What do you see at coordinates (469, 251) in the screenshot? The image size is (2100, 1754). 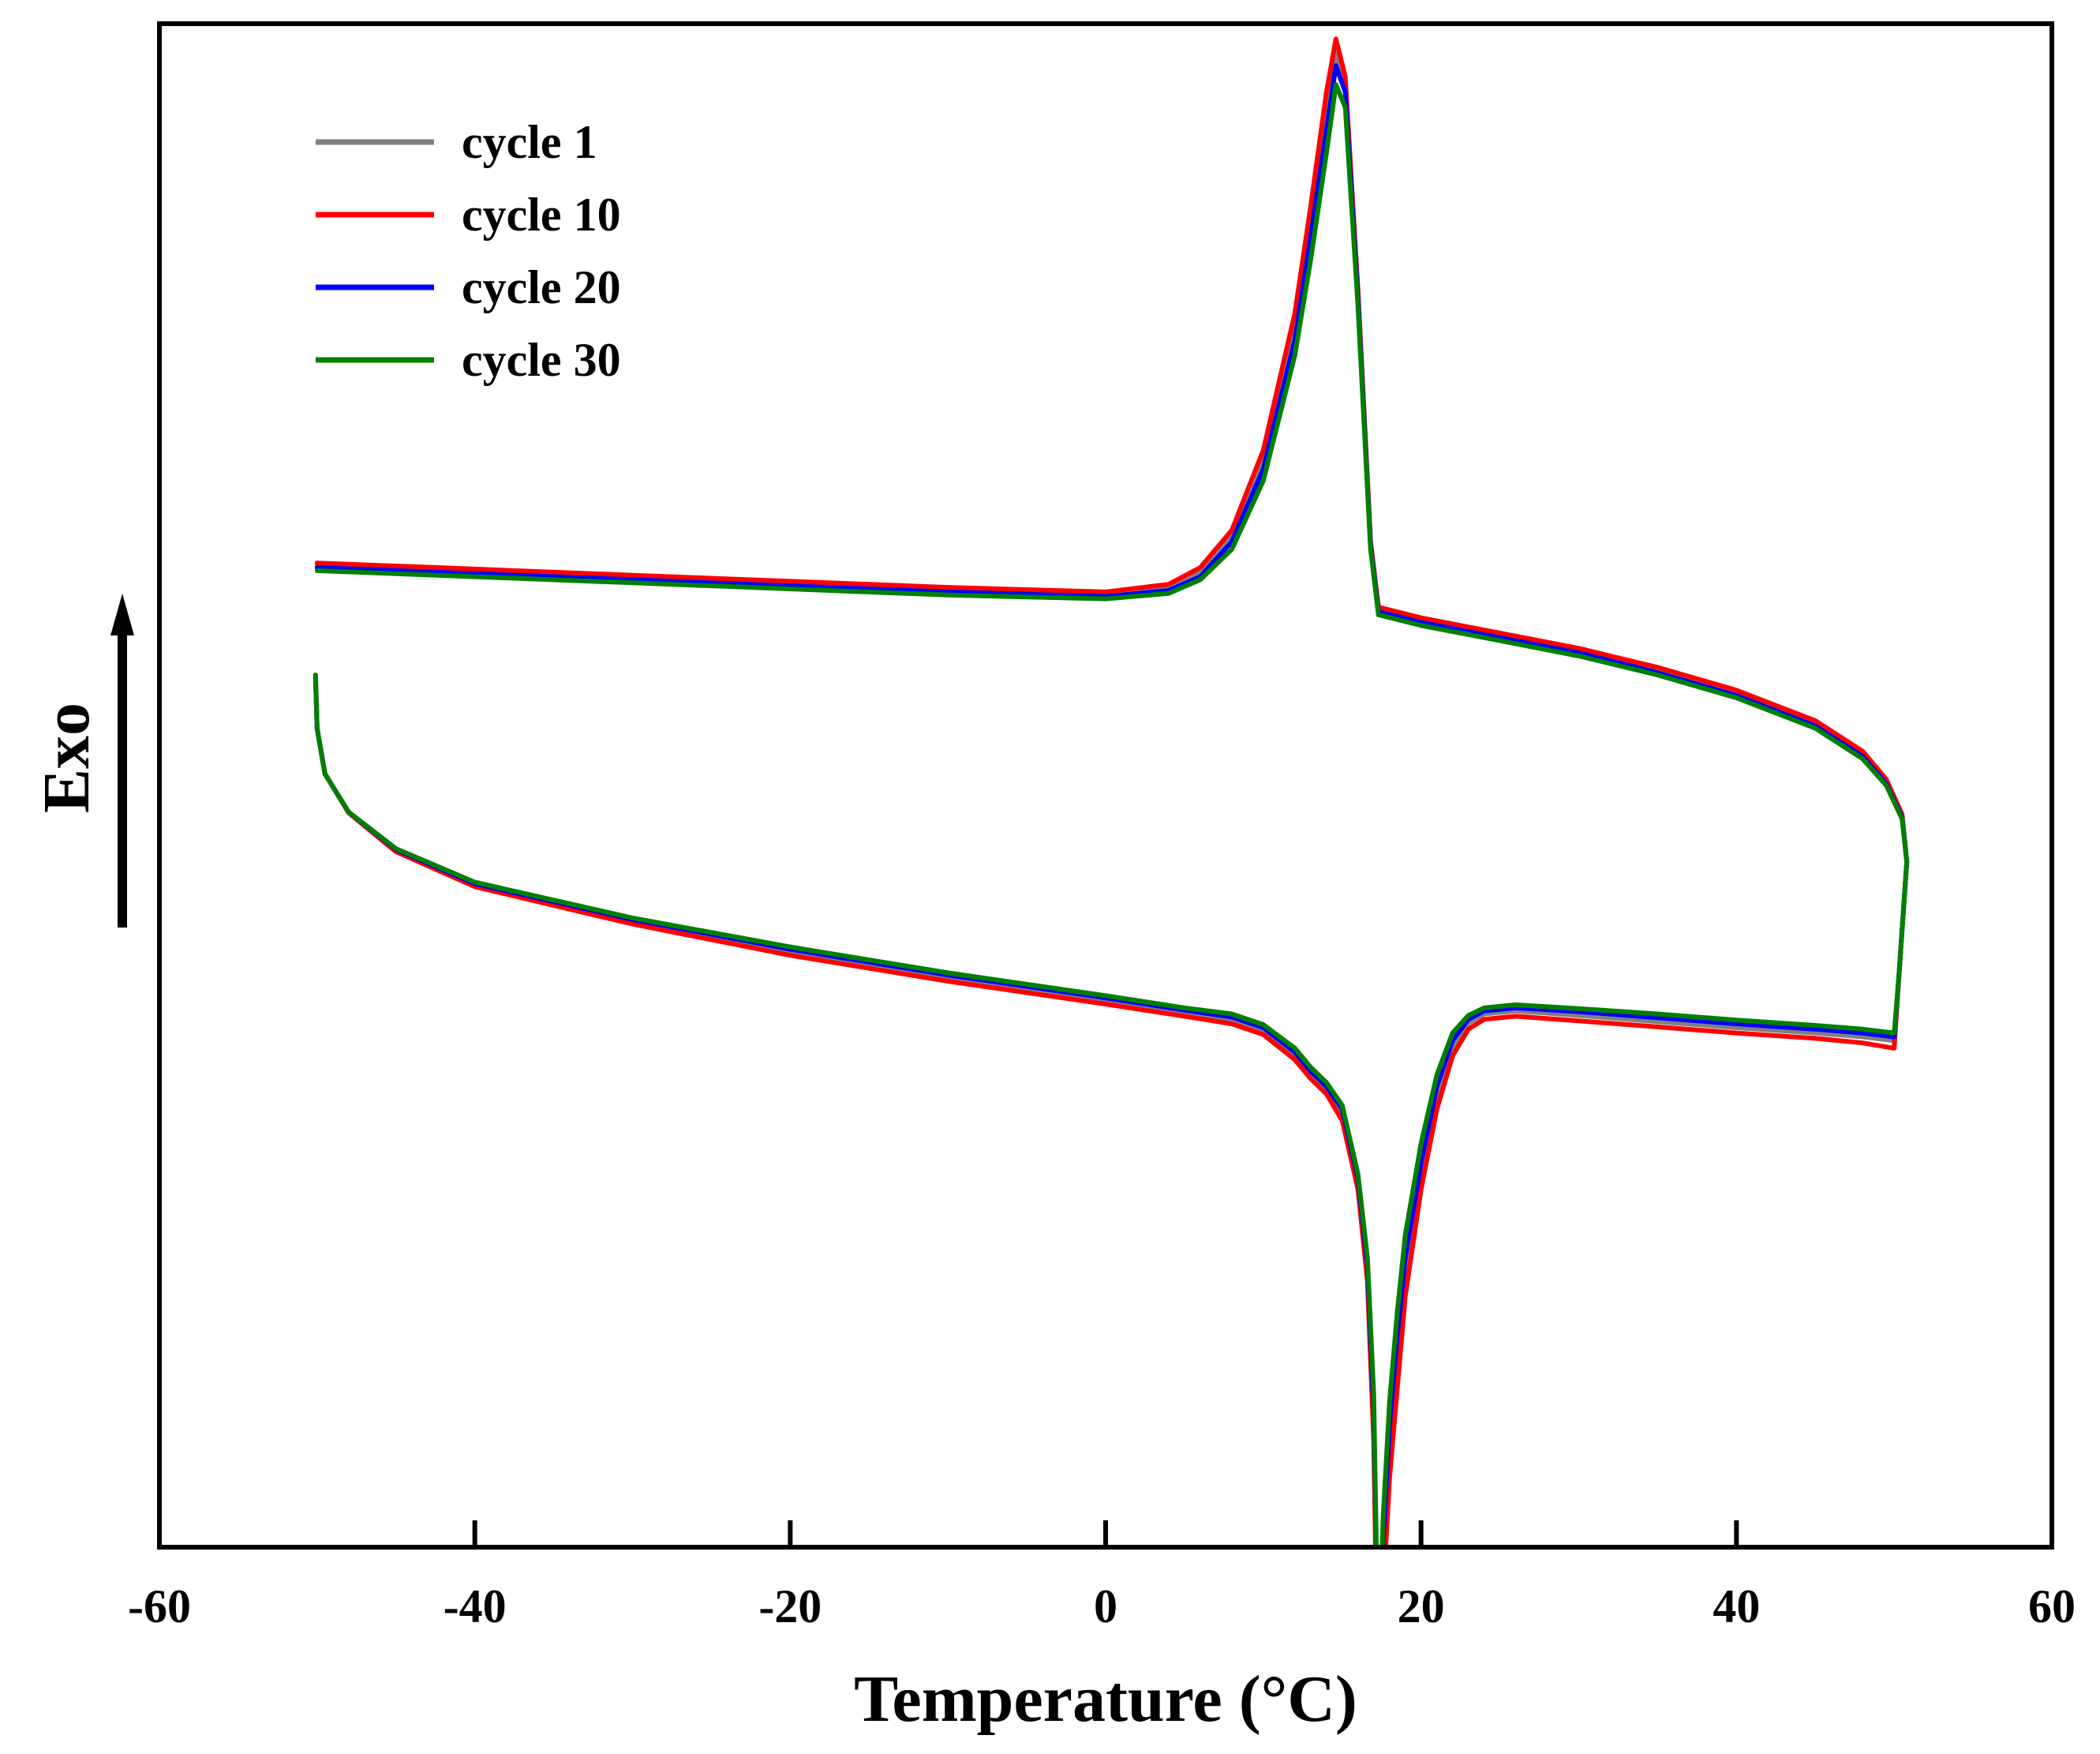 I see `legend: cycle 1 cycle 10 cycle 20 cycle 30` at bounding box center [469, 251].